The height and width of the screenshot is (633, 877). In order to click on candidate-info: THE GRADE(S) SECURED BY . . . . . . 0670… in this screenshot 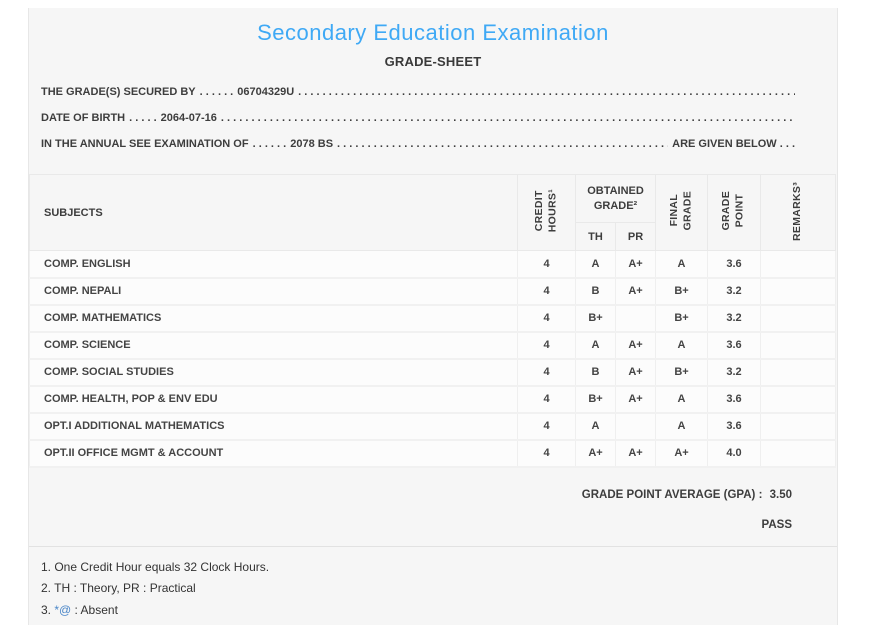, I will do `click(418, 125)`.